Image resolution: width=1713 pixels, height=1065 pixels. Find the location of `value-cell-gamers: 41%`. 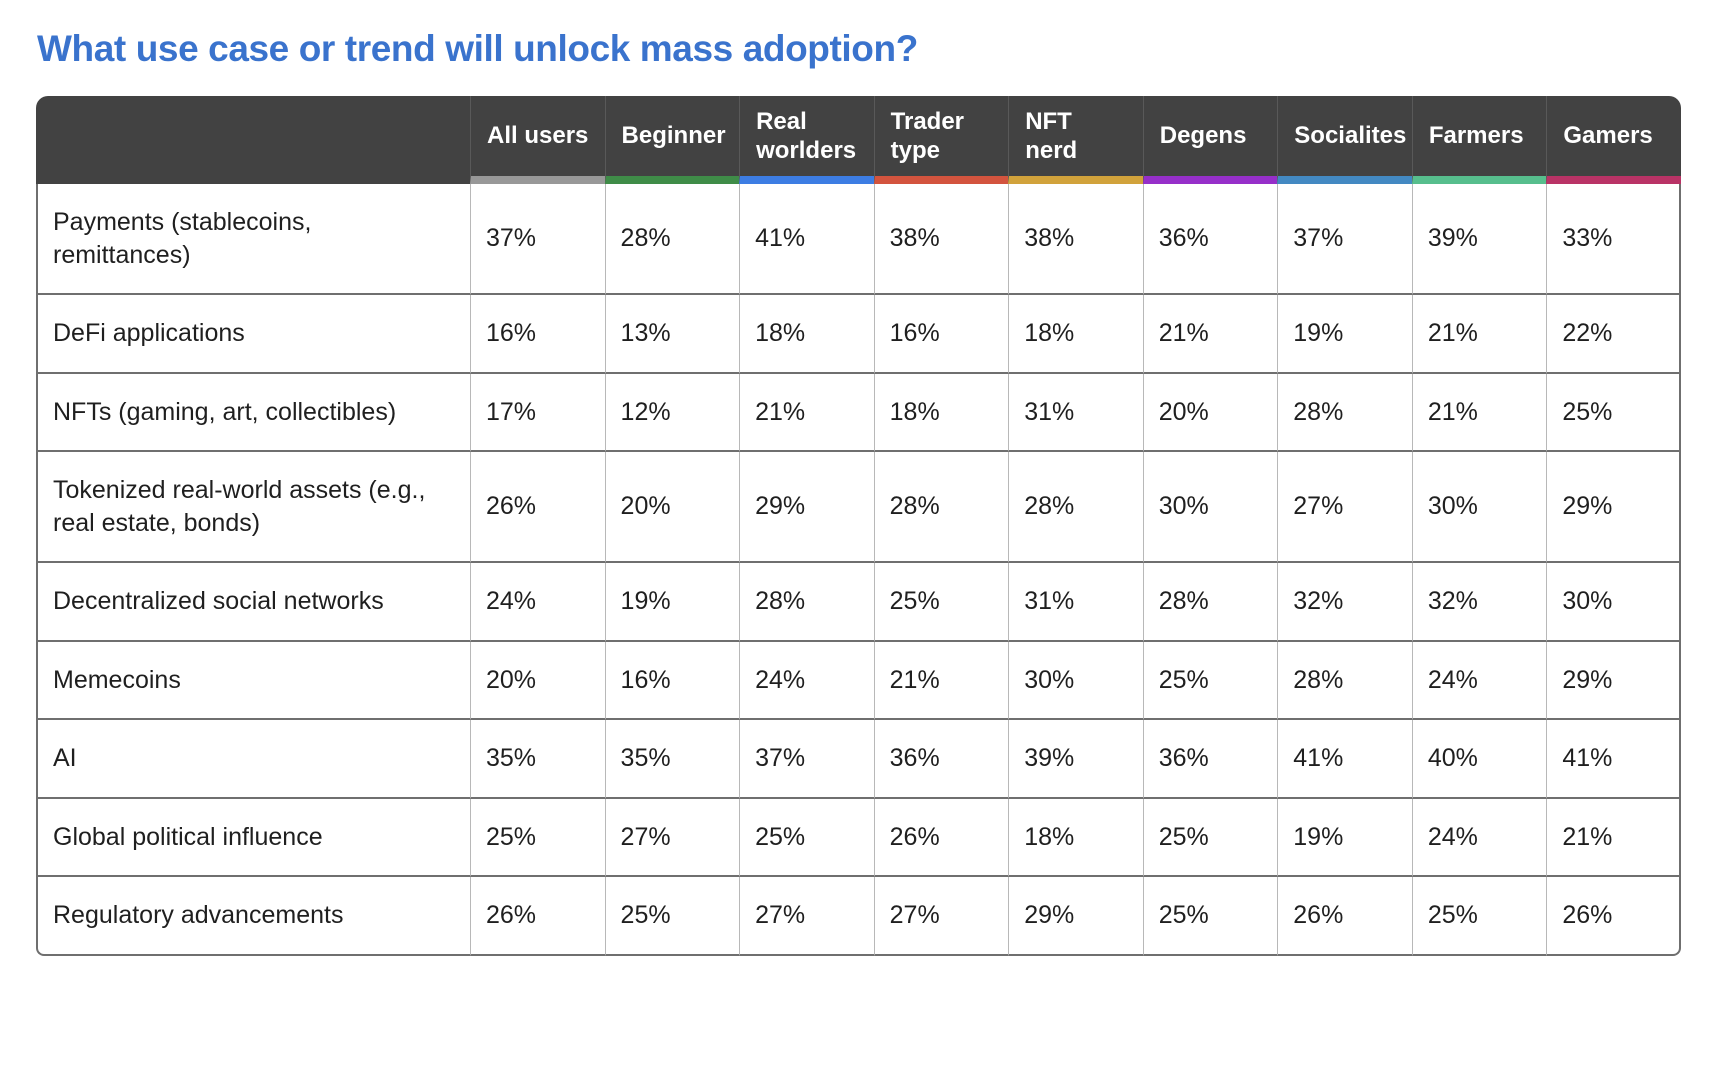

value-cell-gamers: 41% is located at coordinates (1613, 759).